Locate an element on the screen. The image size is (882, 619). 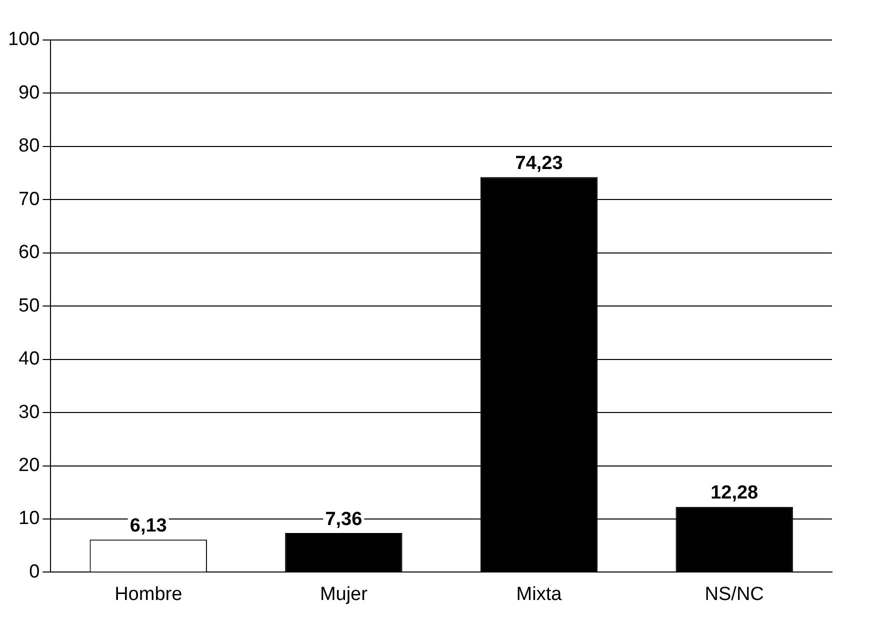
y-tick-label: 60 is located at coordinates (29, 253).